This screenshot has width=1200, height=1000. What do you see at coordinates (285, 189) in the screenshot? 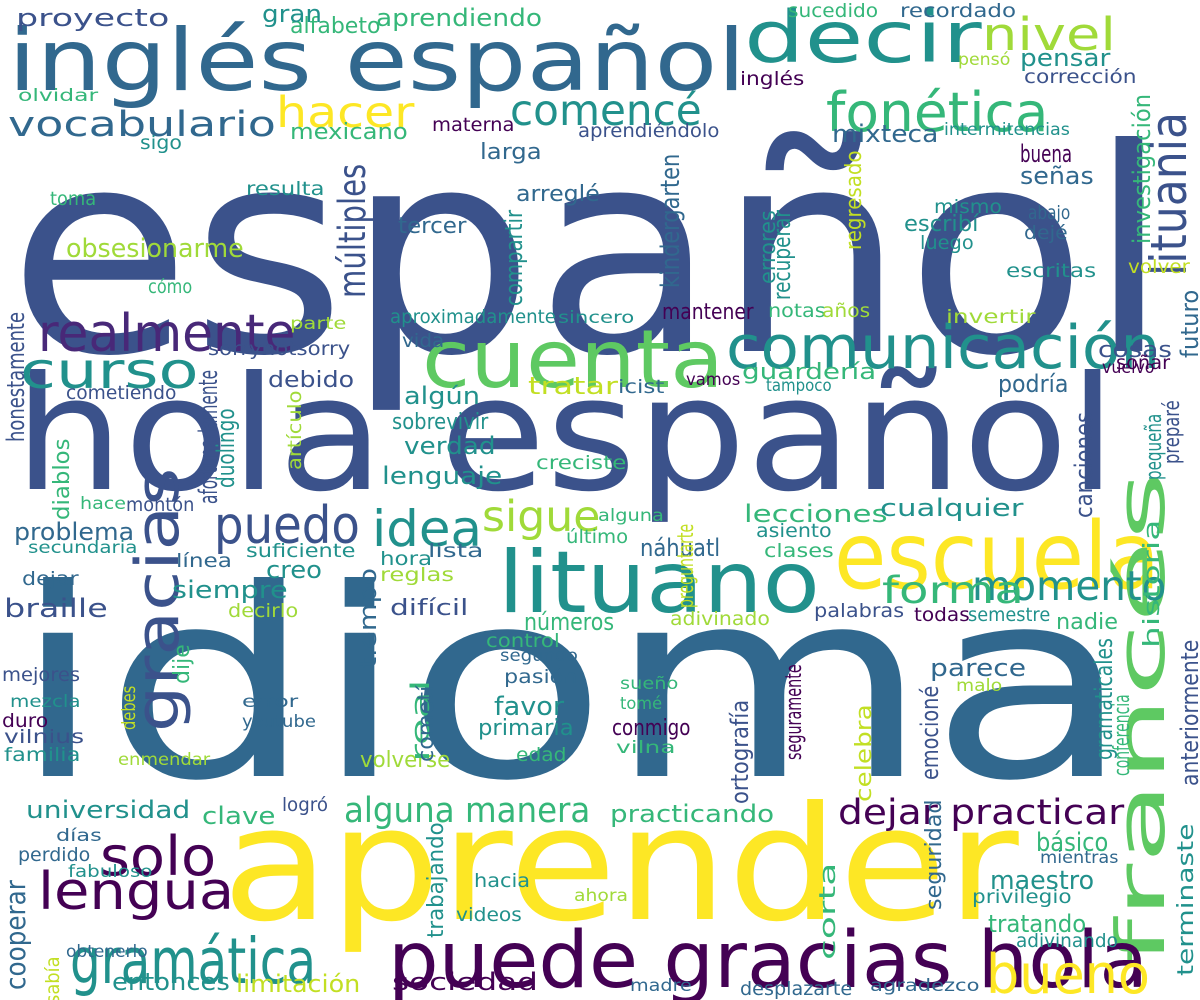
I see `cloud-word: resulta` at bounding box center [285, 189].